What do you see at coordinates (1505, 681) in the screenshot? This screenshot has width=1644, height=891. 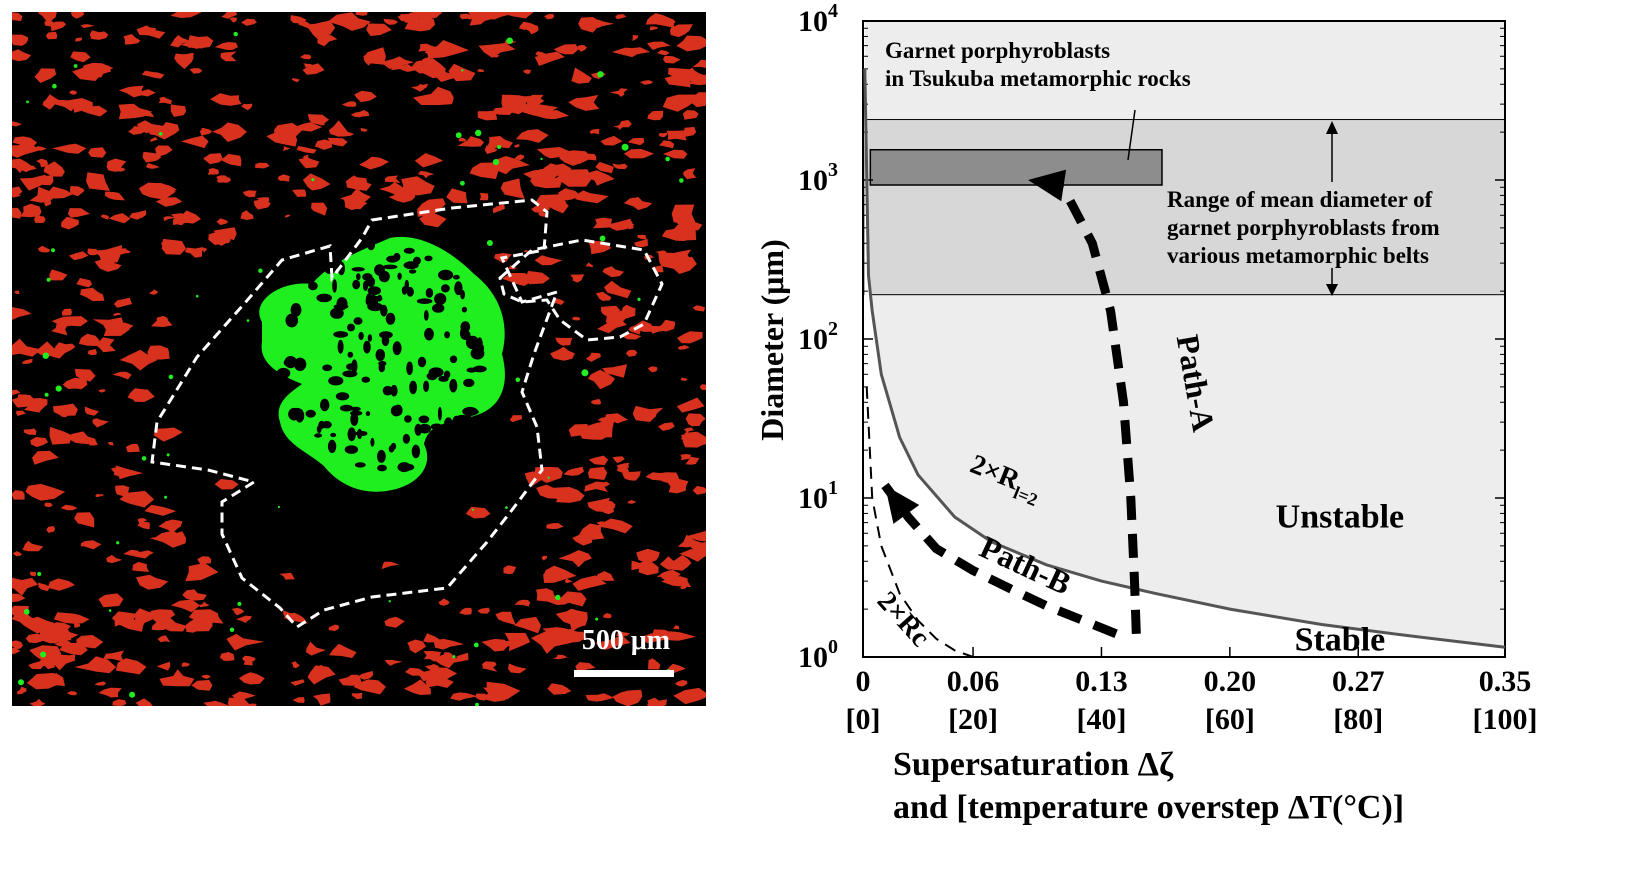 I see `x-tick-label: 0.35` at bounding box center [1505, 681].